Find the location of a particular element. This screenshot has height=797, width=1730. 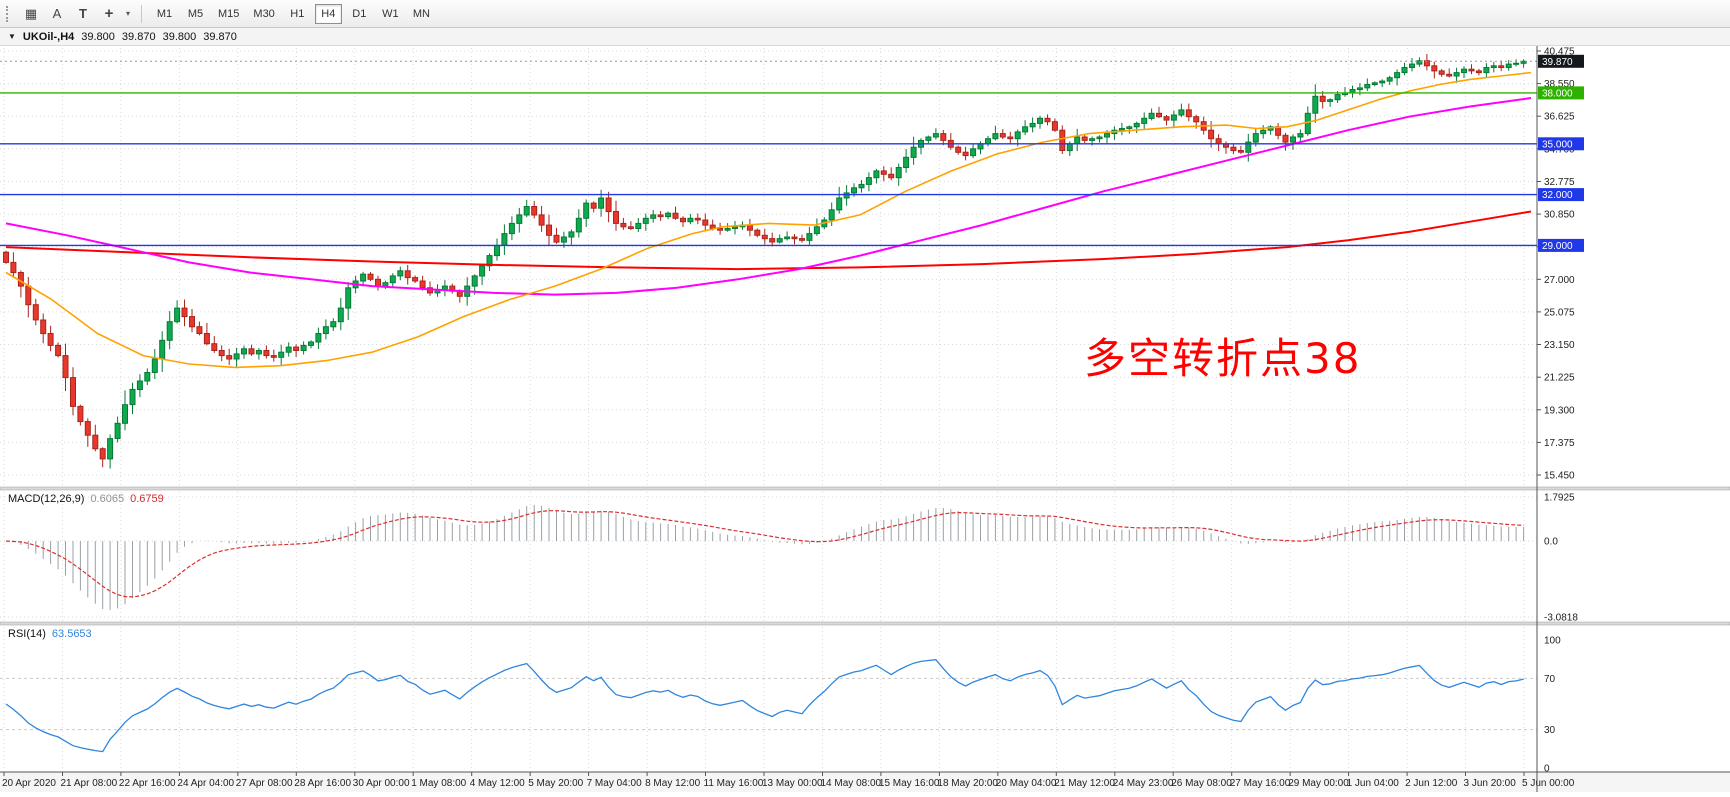

svg-text: 21 May 12:00 is located at coordinates (1084, 783).